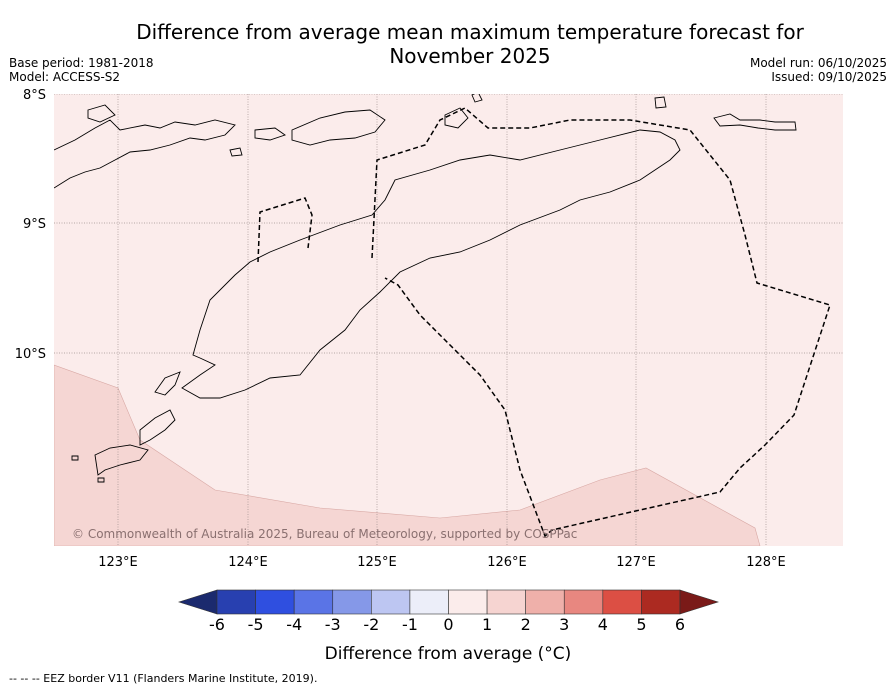 The height and width of the screenshot is (690, 896). What do you see at coordinates (118, 562) in the screenshot?
I see `lon-label-123e: 123°E` at bounding box center [118, 562].